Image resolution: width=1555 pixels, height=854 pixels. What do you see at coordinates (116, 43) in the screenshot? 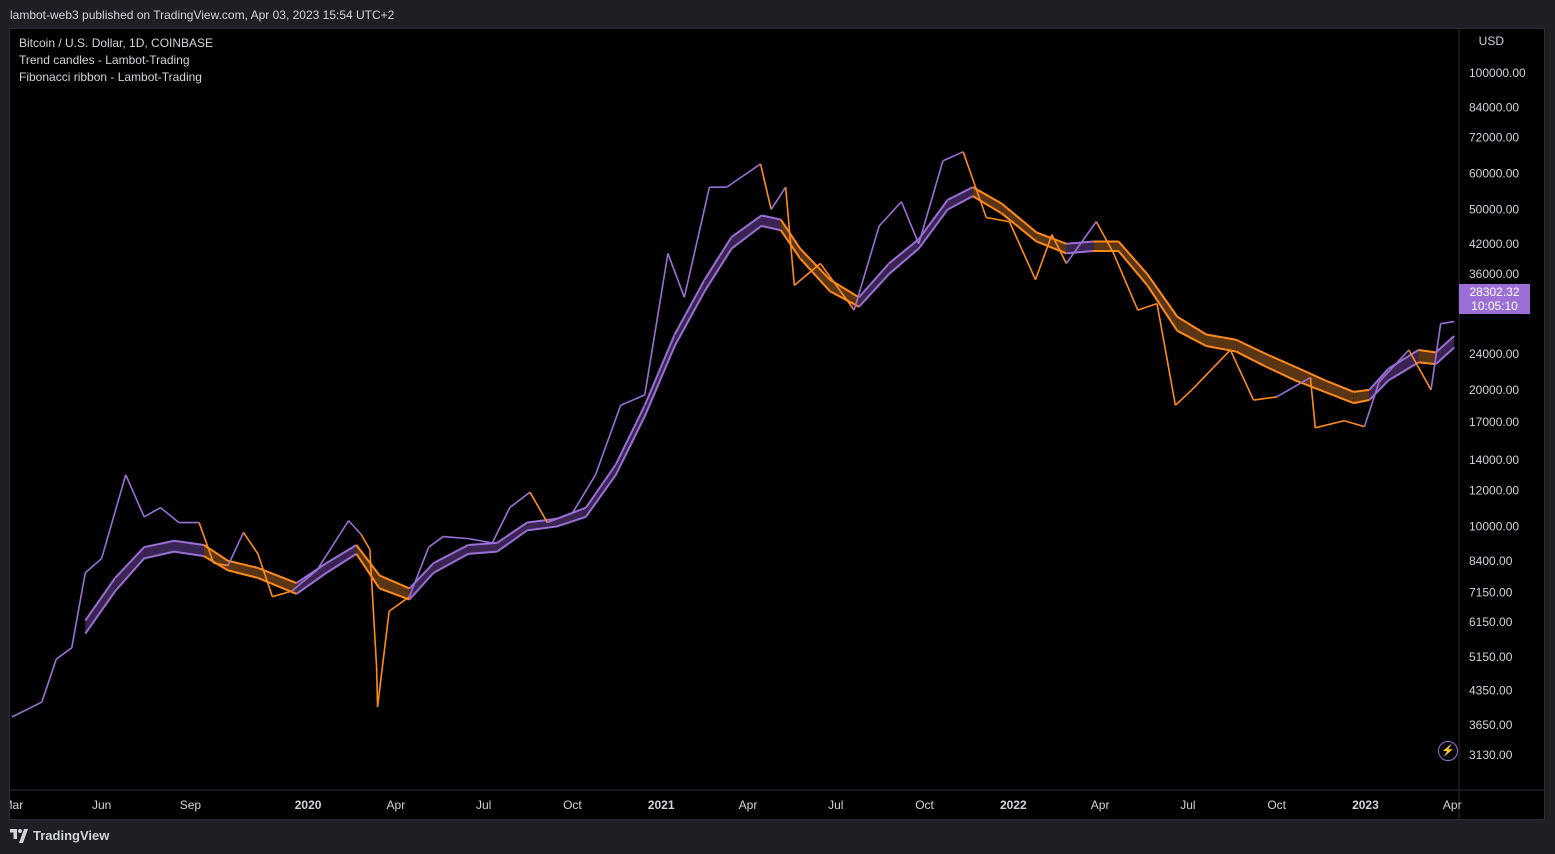
I see `legend-symbol: Bitcoin / U.S. Dollar, 1D, COINBASE` at bounding box center [116, 43].